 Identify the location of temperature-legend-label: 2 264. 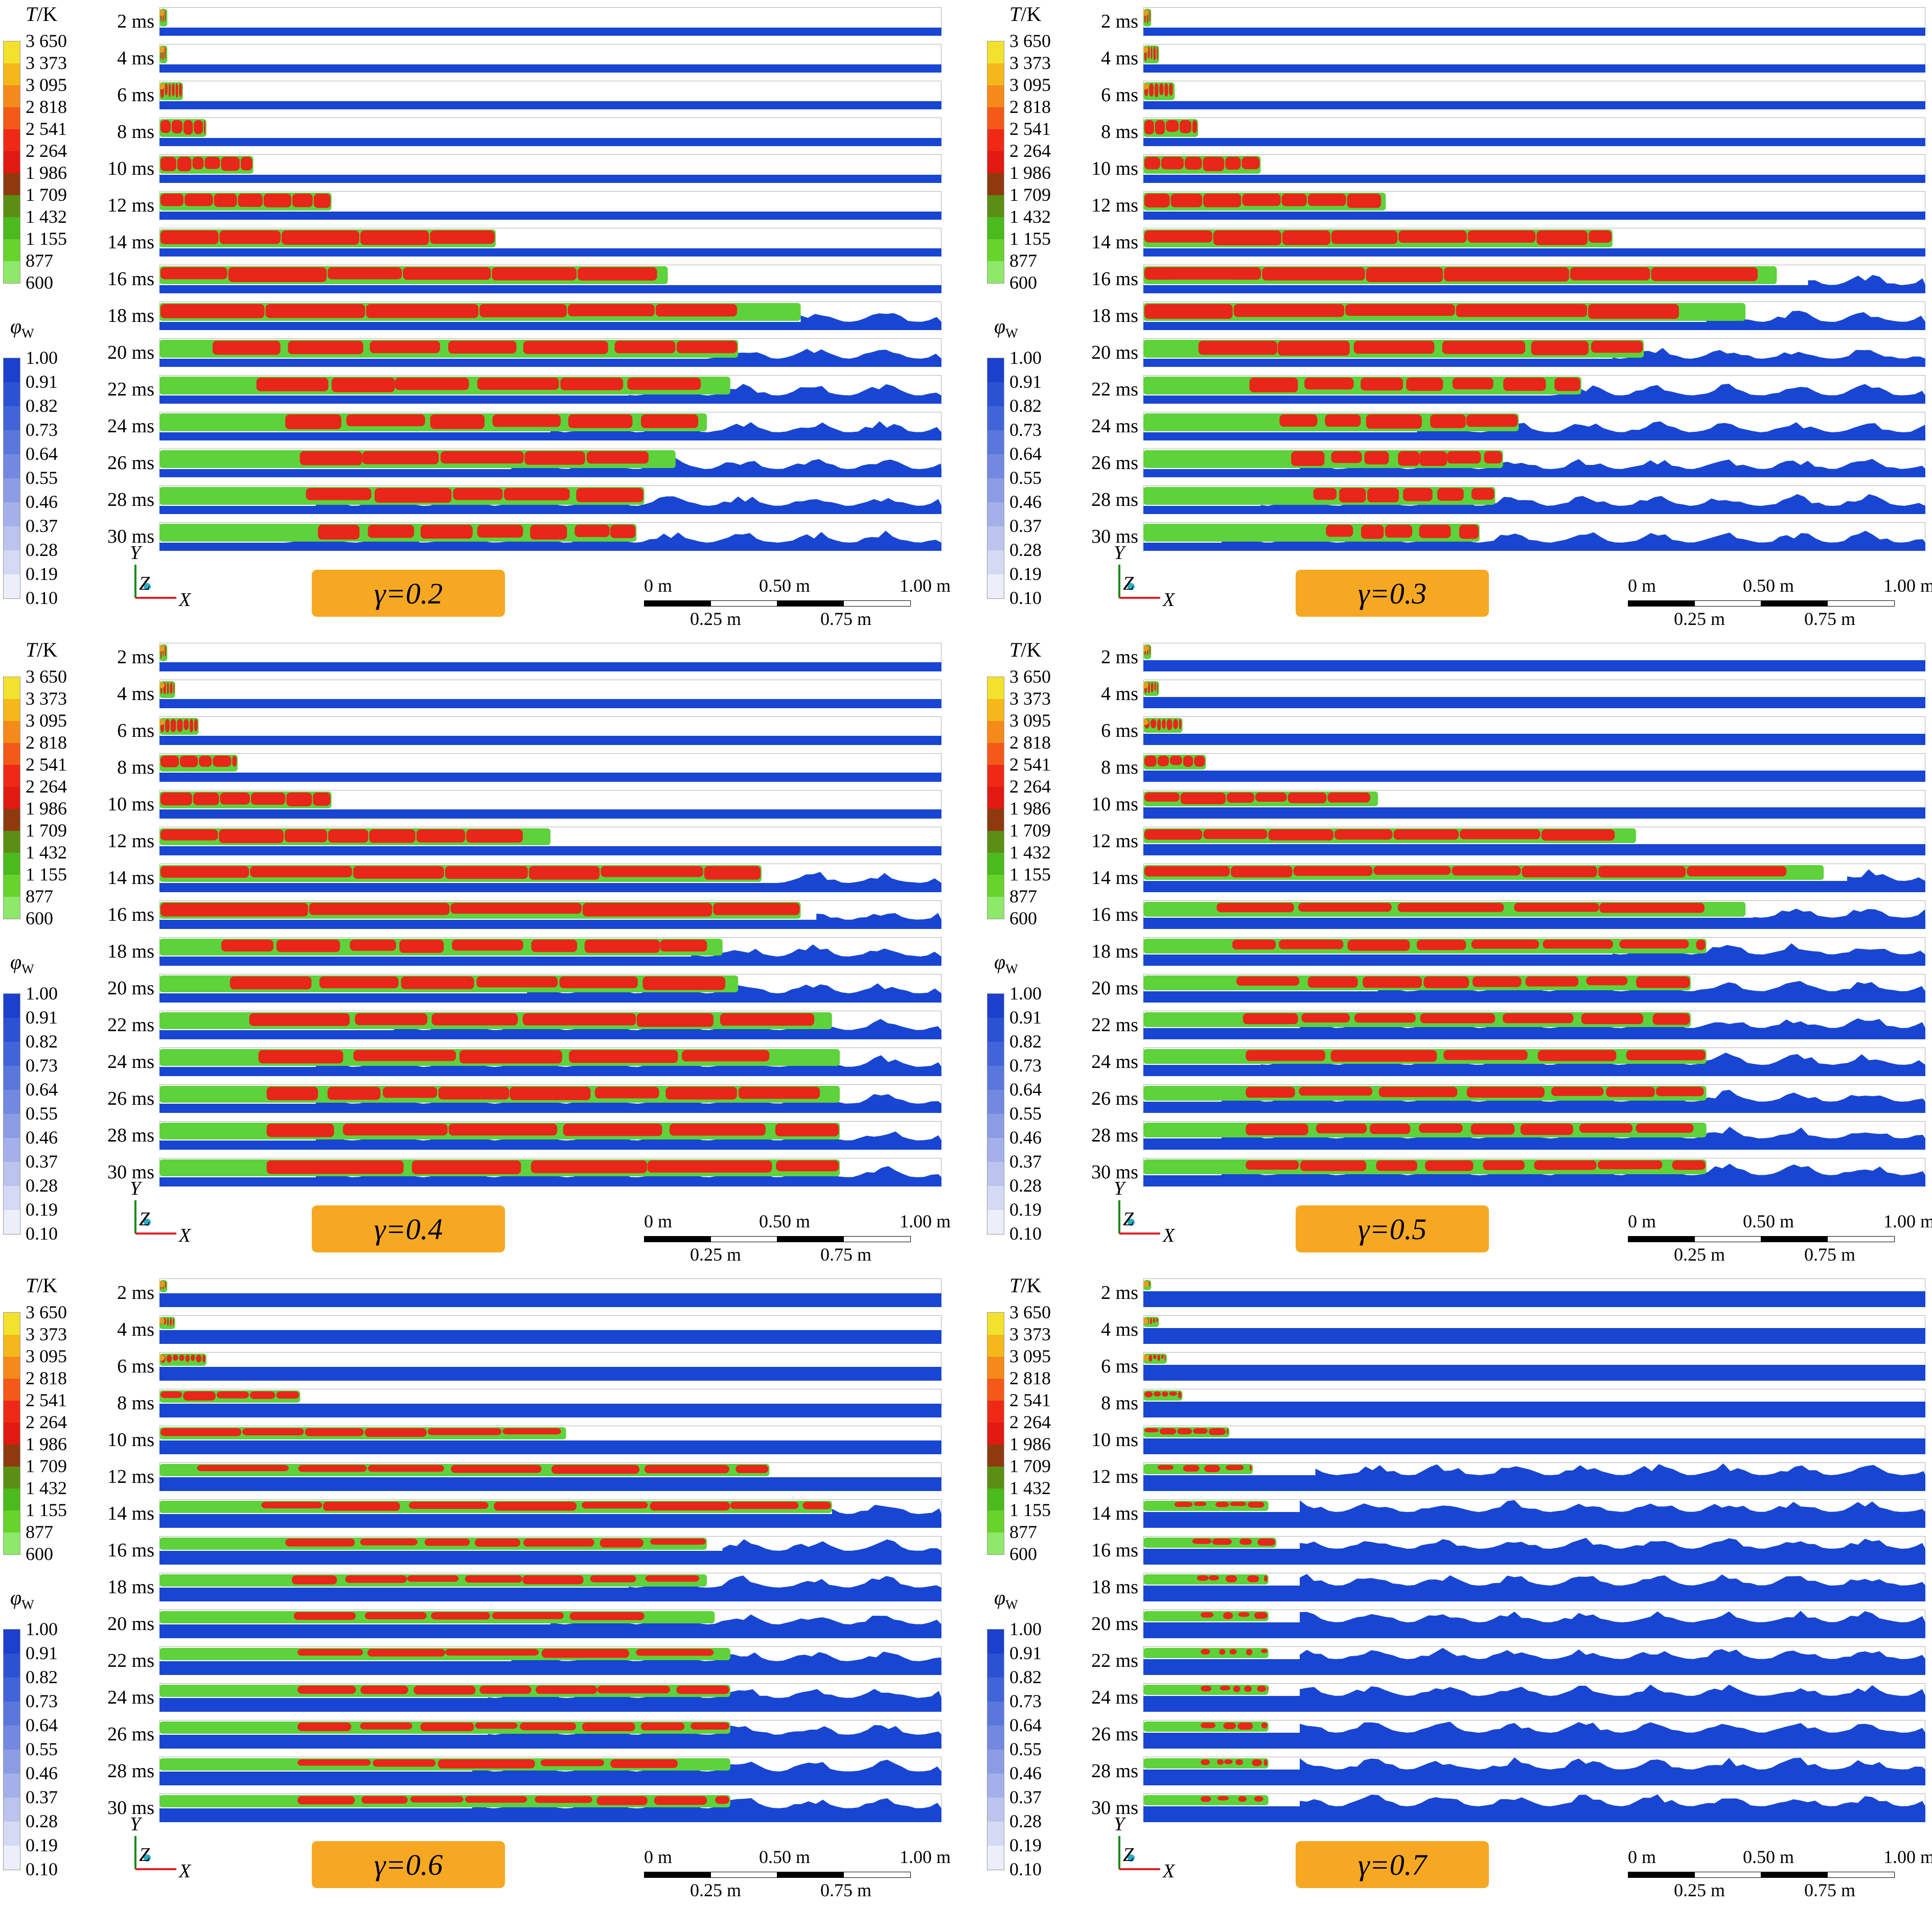
(46, 151).